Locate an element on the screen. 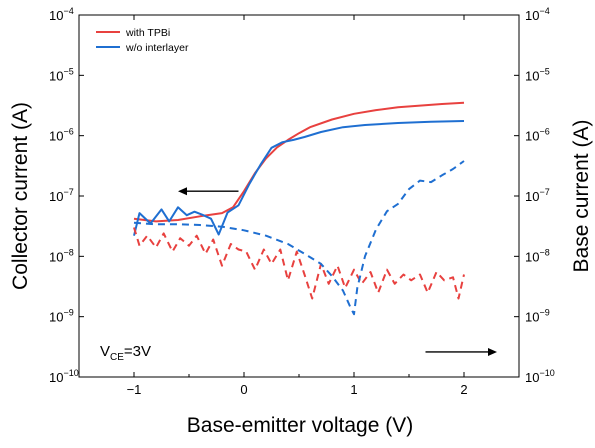 The height and width of the screenshot is (448, 595). vce-annotation: VCE=3V is located at coordinates (125, 353).